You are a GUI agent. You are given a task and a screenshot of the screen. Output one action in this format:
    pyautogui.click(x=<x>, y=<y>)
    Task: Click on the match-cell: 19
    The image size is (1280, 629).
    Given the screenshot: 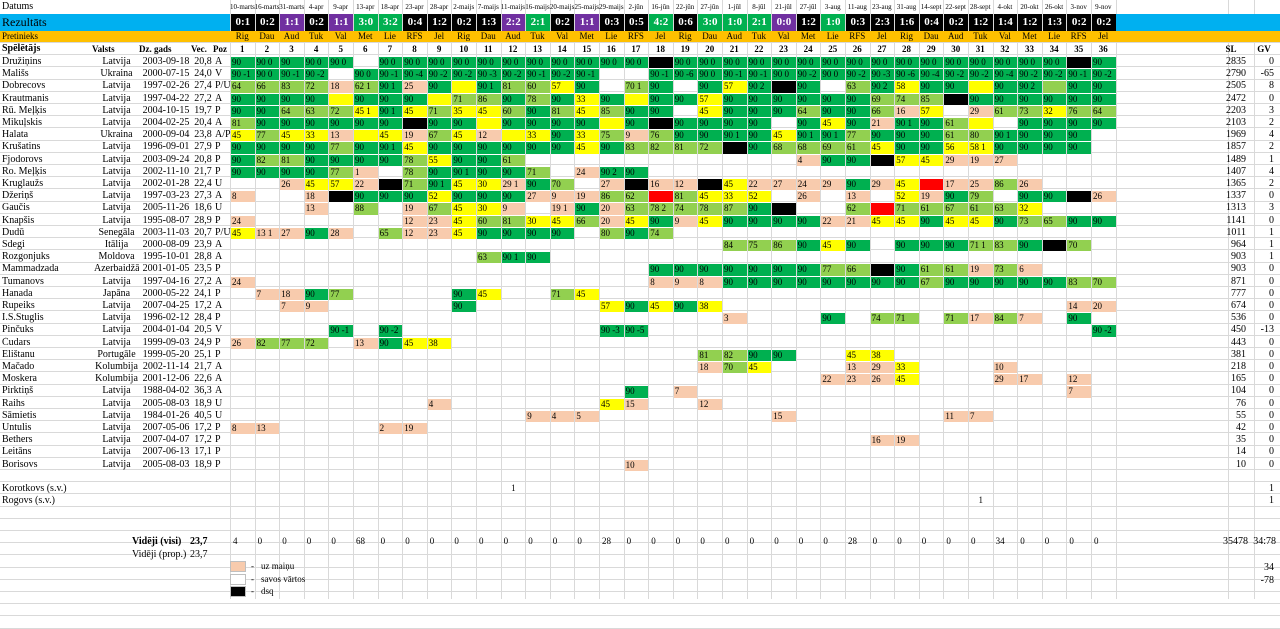 What is the action you would take?
    pyautogui.click(x=415, y=136)
    